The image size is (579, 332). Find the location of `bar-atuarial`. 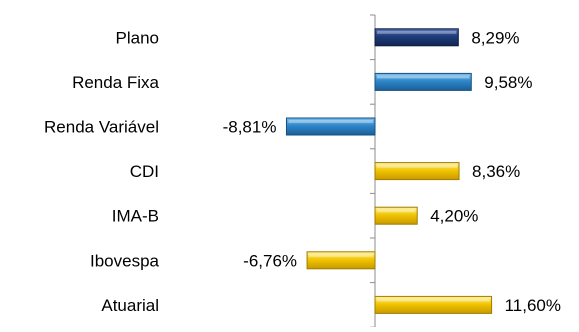

bar-atuarial is located at coordinates (433, 304).